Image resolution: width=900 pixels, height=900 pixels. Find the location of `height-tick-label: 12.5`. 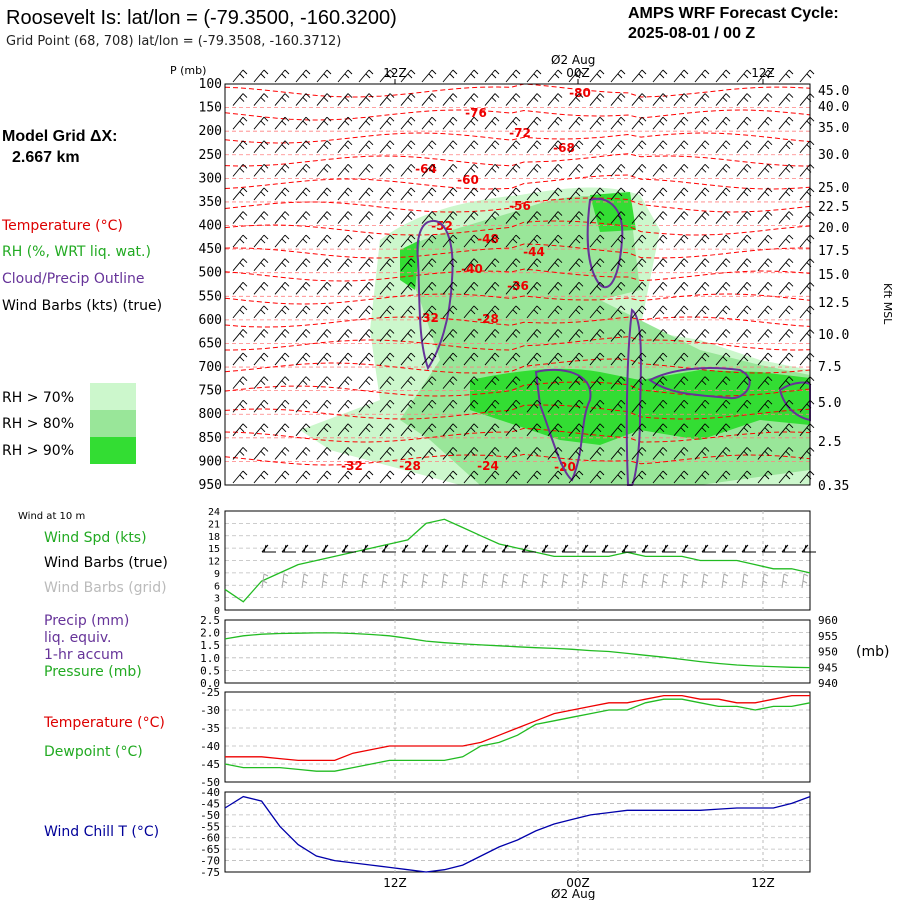

height-tick-label: 12.5 is located at coordinates (833, 303).